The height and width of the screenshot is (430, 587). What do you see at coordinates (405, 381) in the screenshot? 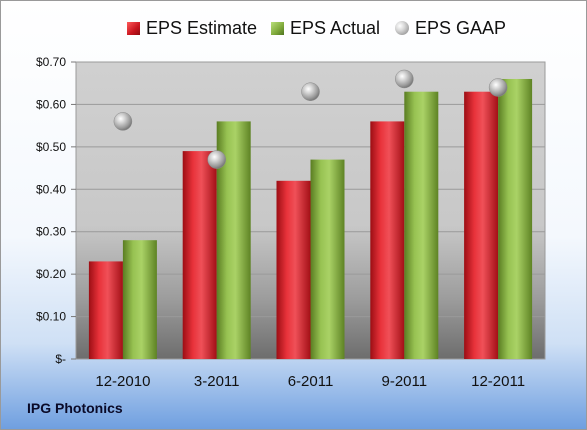
I see `x-tick-label: 9-2011` at bounding box center [405, 381].